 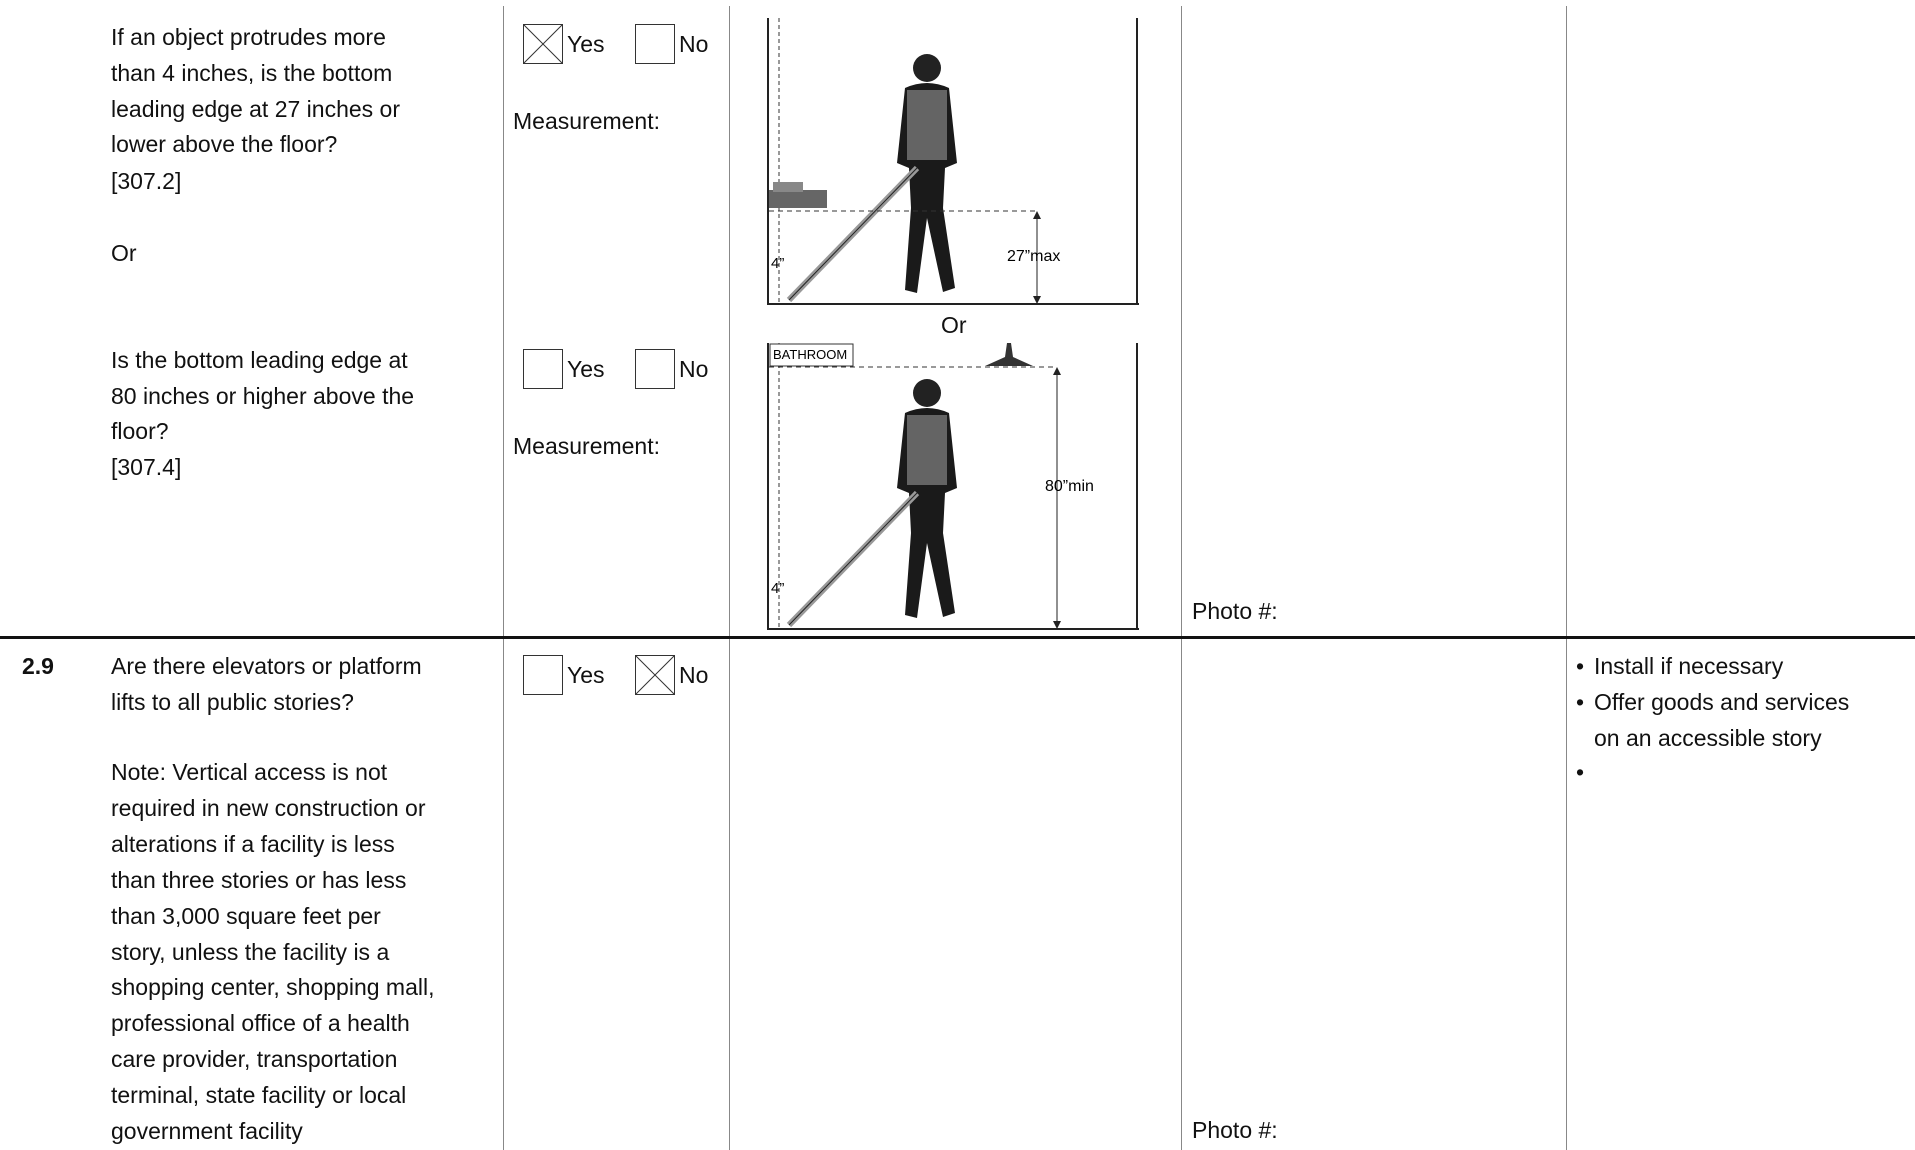 What do you see at coordinates (250, 951) in the screenshot?
I see `note-line: story, unless the facility is a` at bounding box center [250, 951].